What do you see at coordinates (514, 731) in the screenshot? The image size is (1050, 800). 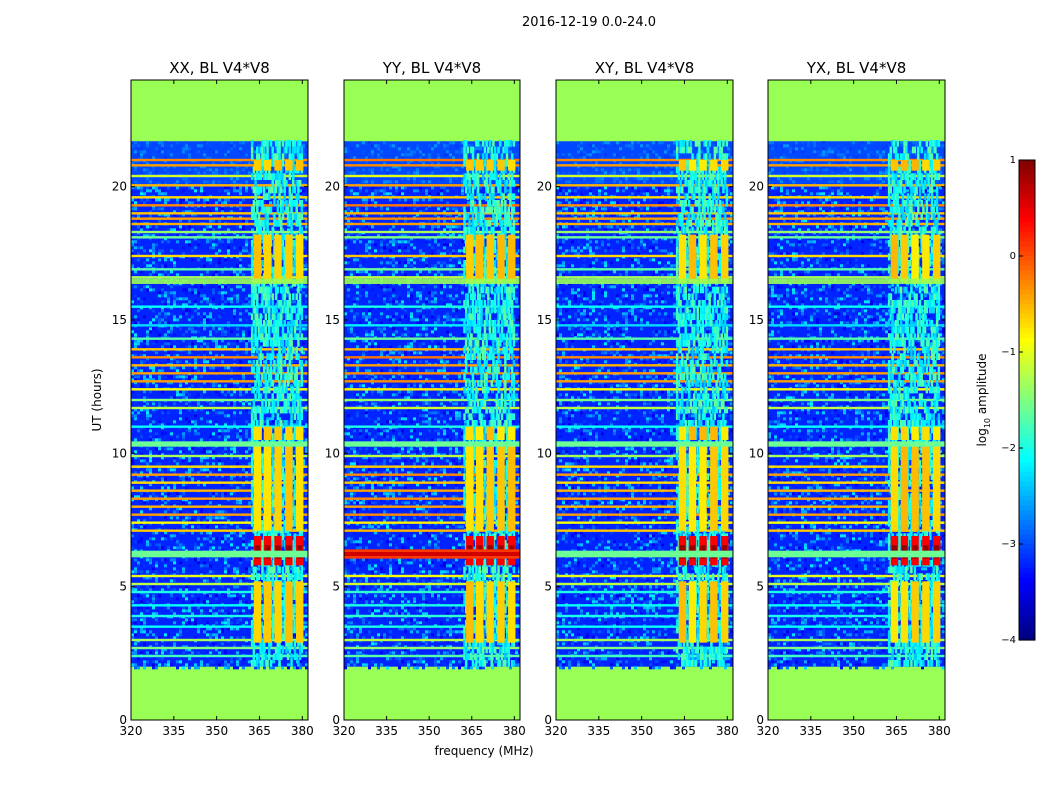 I see `x-tick-label: 380` at bounding box center [514, 731].